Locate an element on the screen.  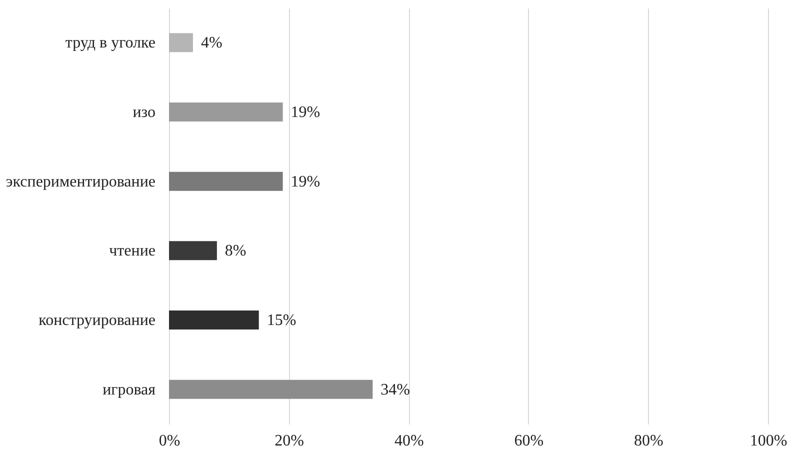
x-tick-label: 60% is located at coordinates (529, 441).